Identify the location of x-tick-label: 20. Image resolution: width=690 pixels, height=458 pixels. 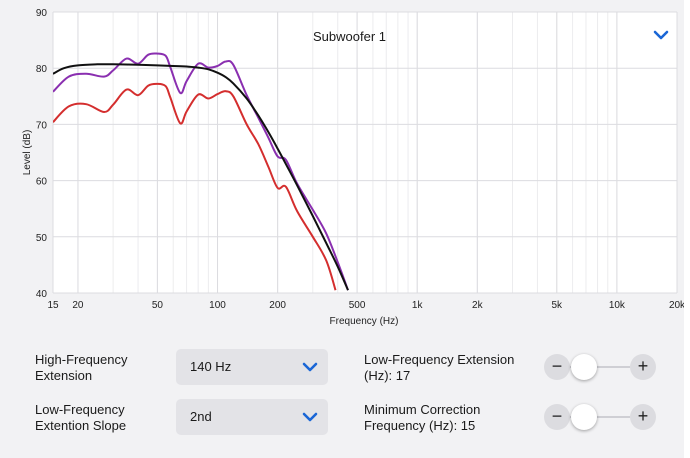
(78, 305).